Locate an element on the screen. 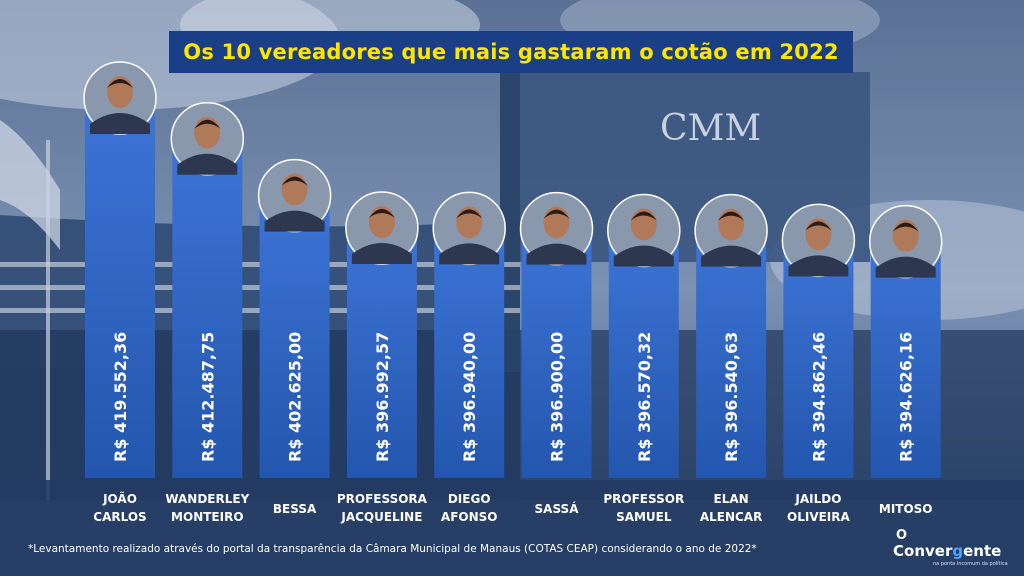 Image resolution: width=1024 pixels, height=576 pixels. category-label: ALENCAR is located at coordinates (731, 517).